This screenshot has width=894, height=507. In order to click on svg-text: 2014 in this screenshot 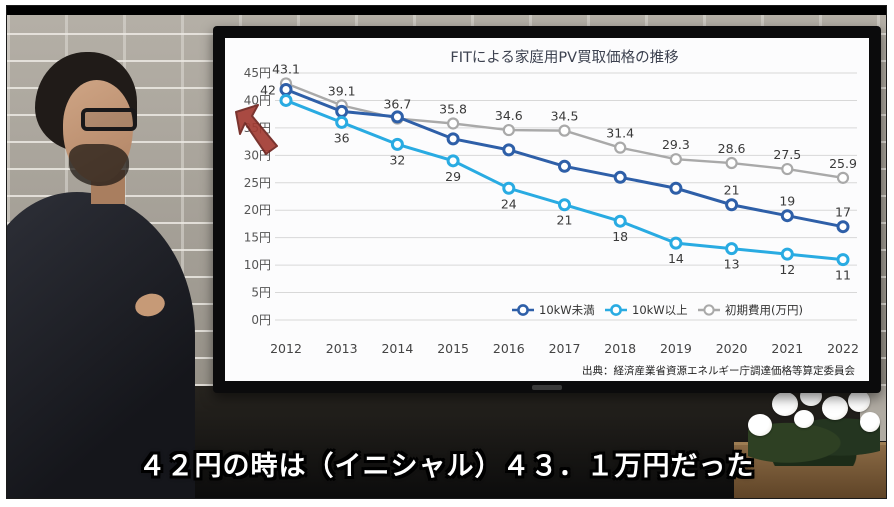, I will do `click(397, 348)`.